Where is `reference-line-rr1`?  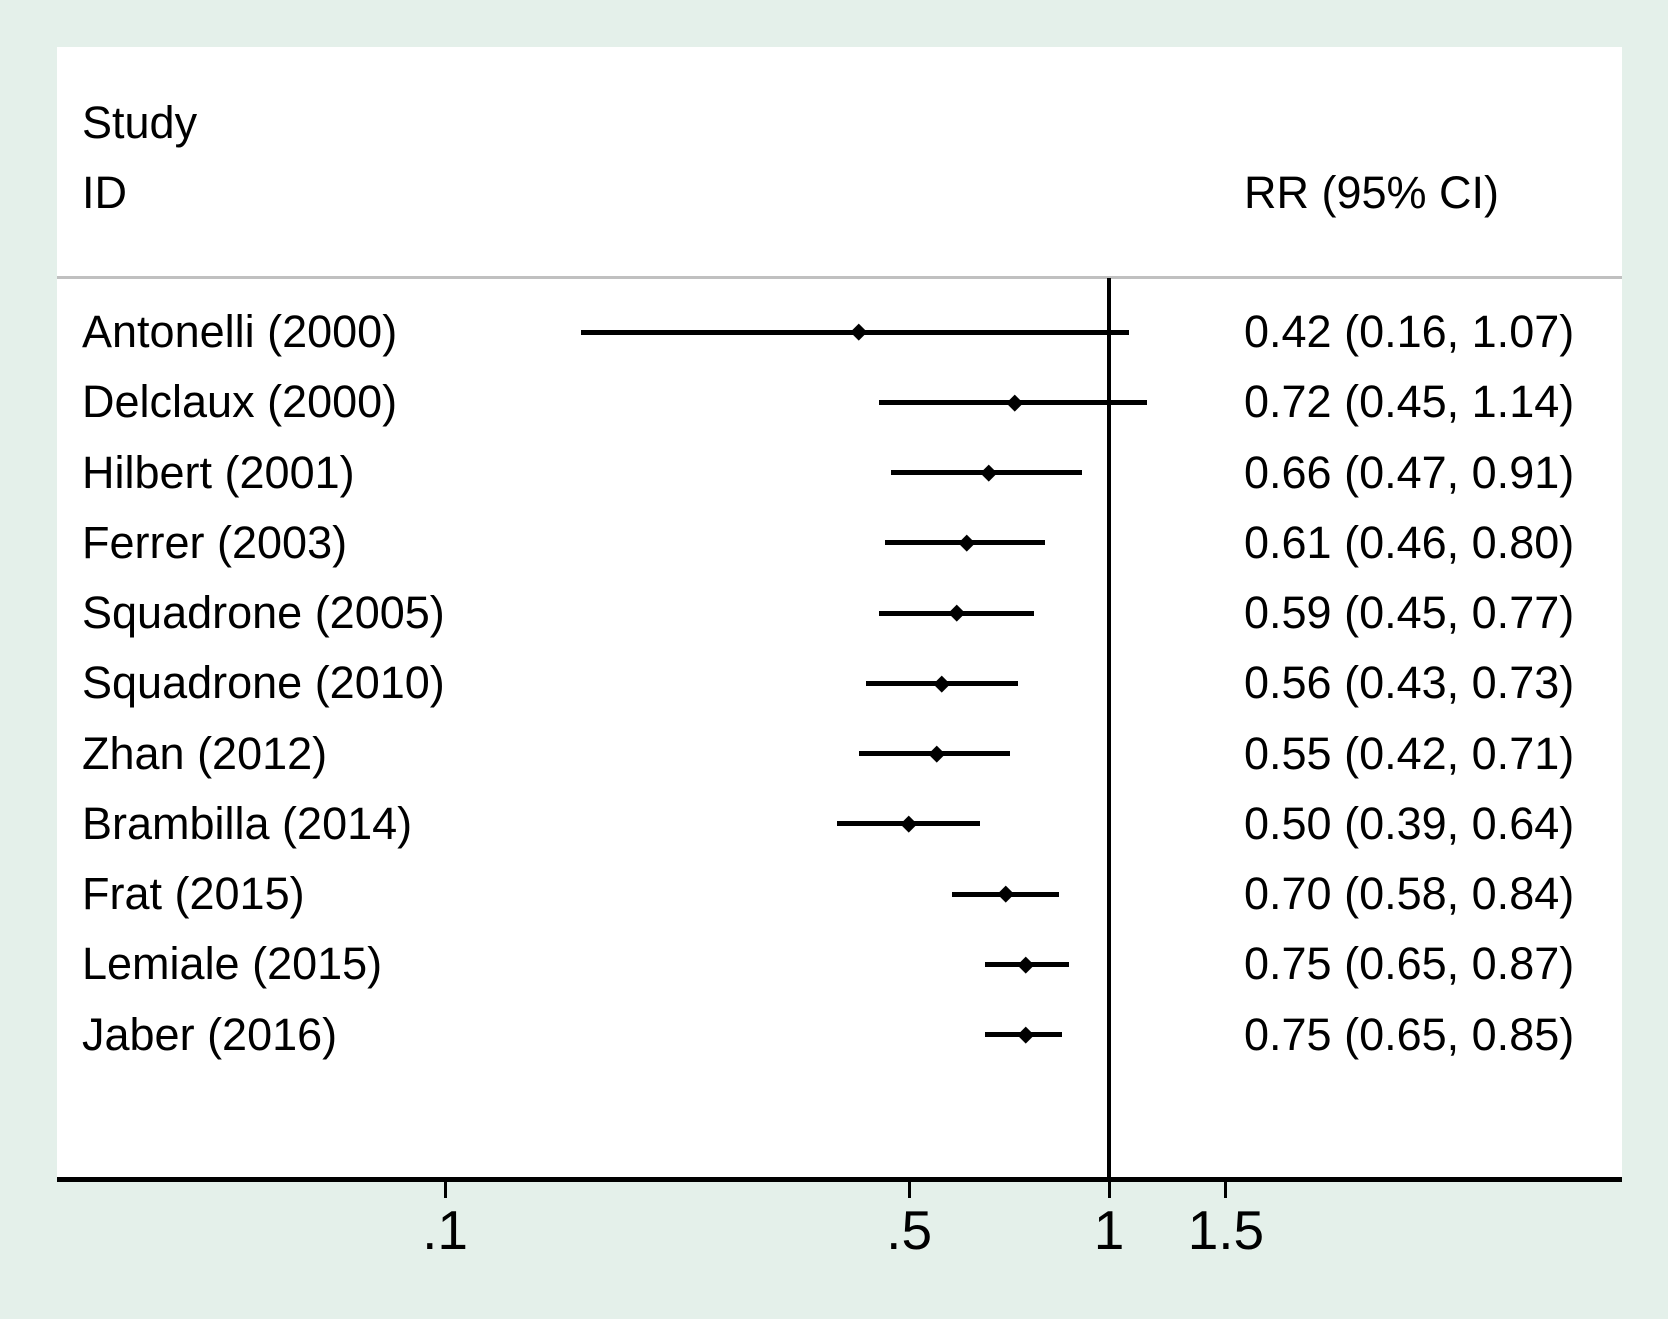
reference-line-rr1 is located at coordinates (1109, 727).